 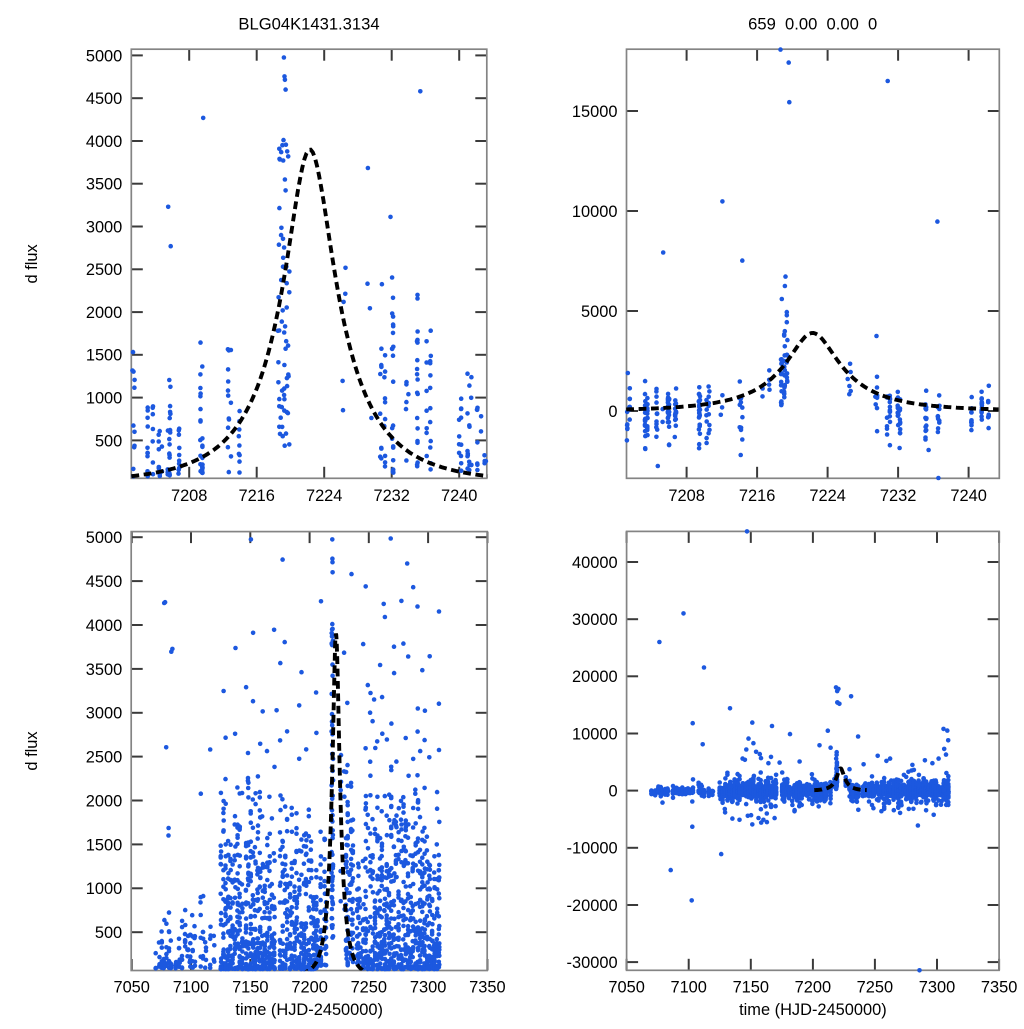 What do you see at coordinates (592, 963) in the screenshot?
I see `svg-text: -30000` at bounding box center [592, 963].